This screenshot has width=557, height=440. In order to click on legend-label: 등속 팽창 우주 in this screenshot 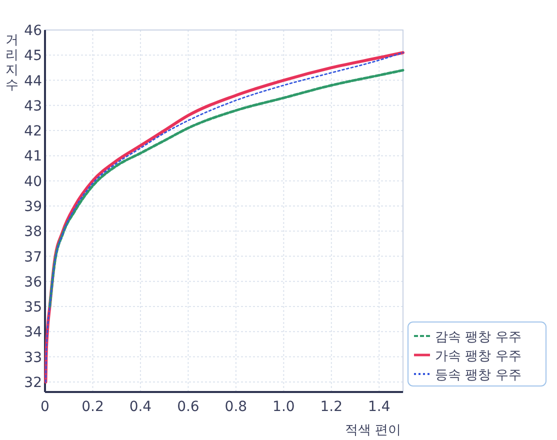, I will do `click(478, 375)`.